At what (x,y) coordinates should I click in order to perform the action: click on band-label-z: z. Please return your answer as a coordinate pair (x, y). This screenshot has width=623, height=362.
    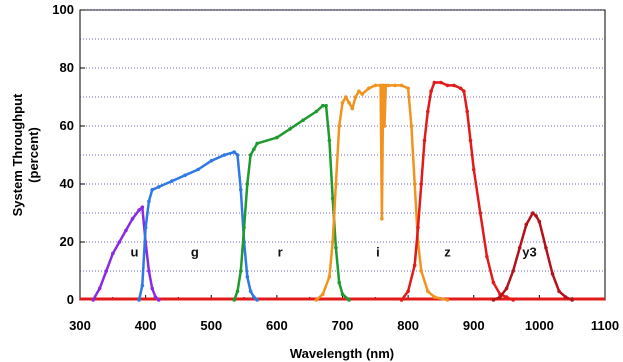
    Looking at the image, I should click on (447, 252).